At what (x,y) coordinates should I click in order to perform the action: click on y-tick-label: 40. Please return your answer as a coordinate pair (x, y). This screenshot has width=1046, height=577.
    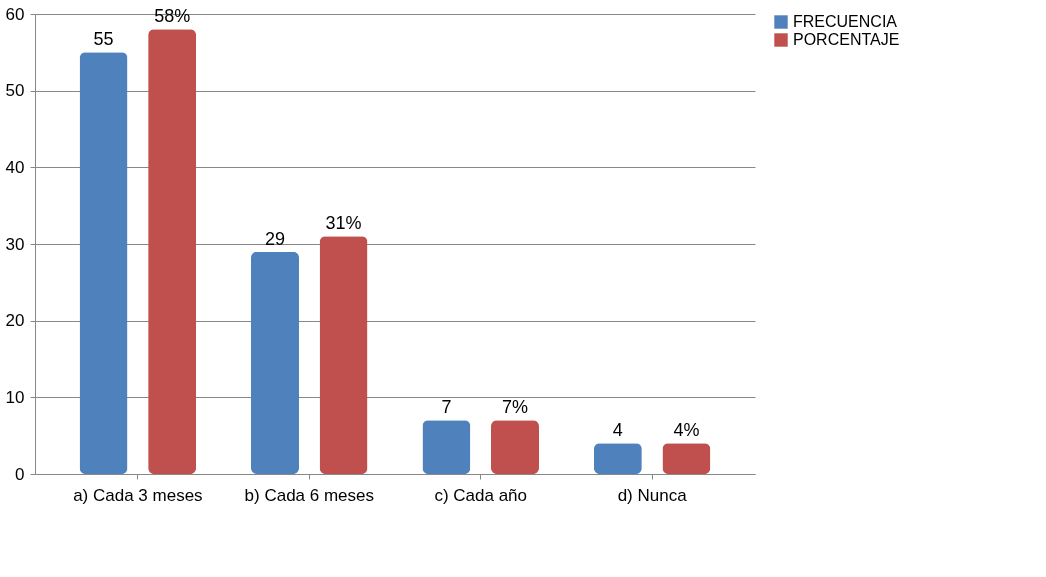
    Looking at the image, I should click on (15, 167).